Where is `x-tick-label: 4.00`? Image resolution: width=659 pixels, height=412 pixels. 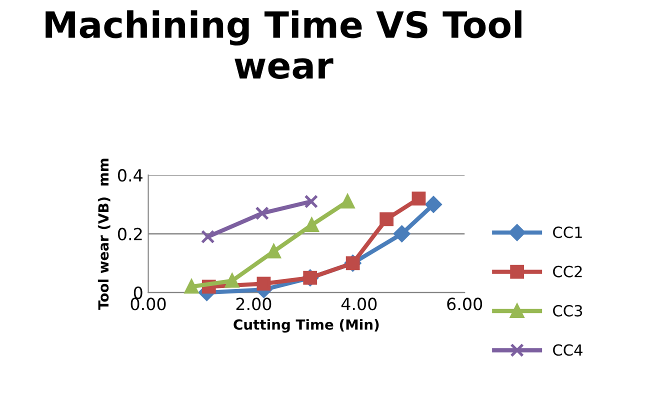 x-tick-label: 4.00 is located at coordinates (359, 304).